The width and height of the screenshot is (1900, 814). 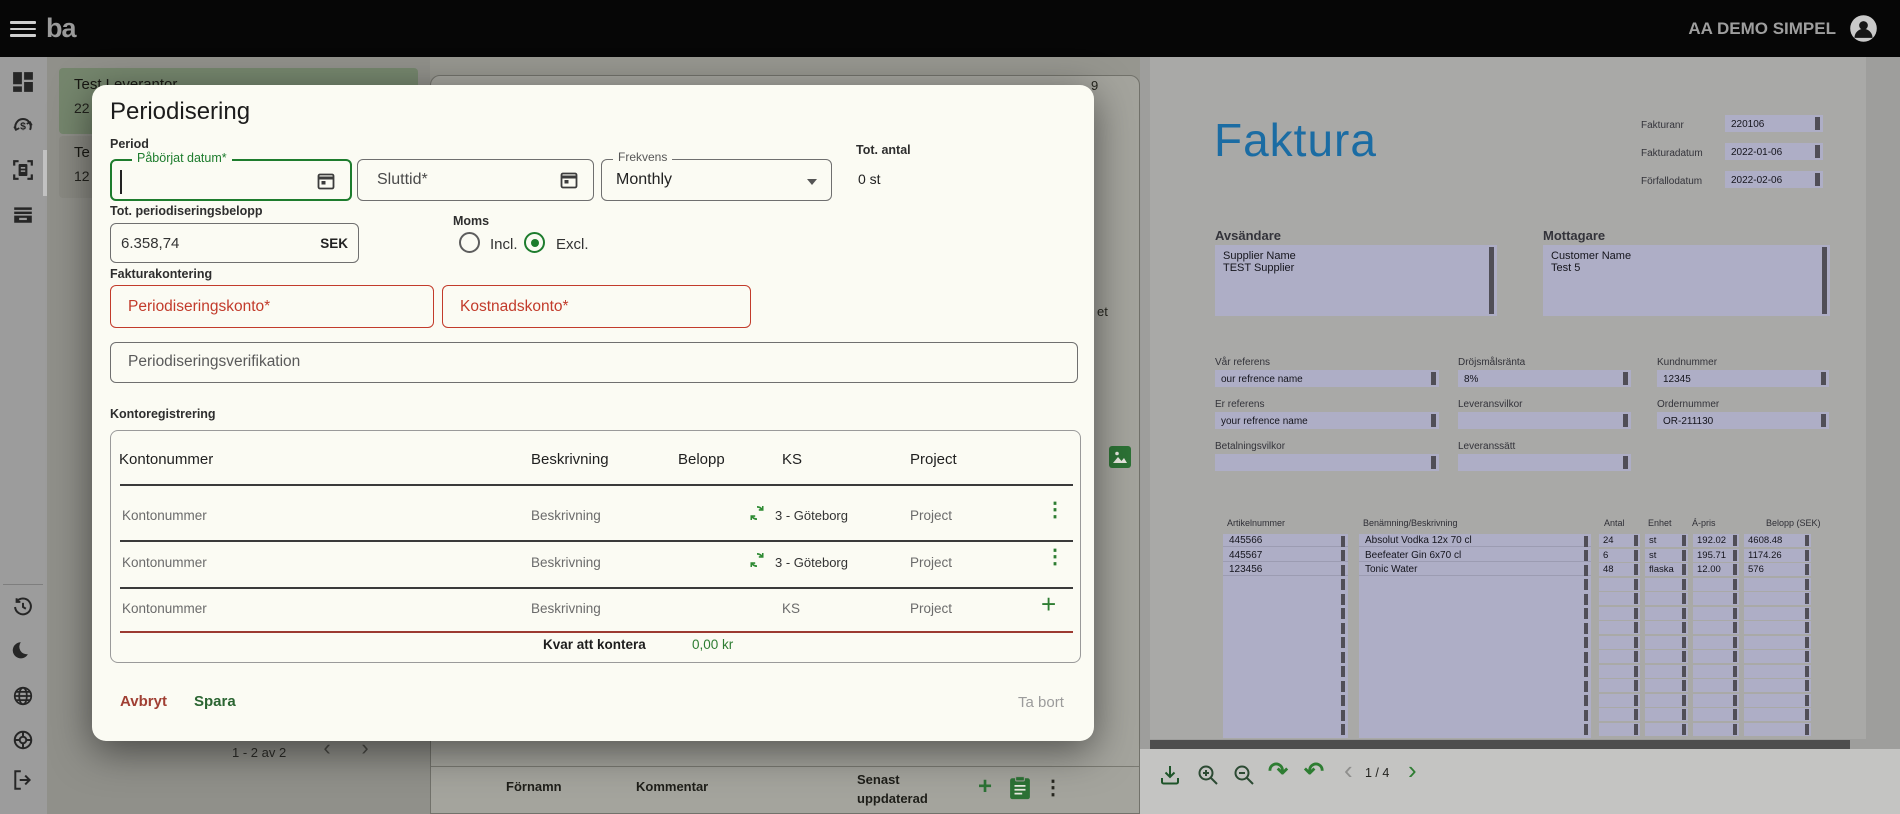 I want to click on cost-account-input: Kostnadskonto*, so click(x=596, y=306).